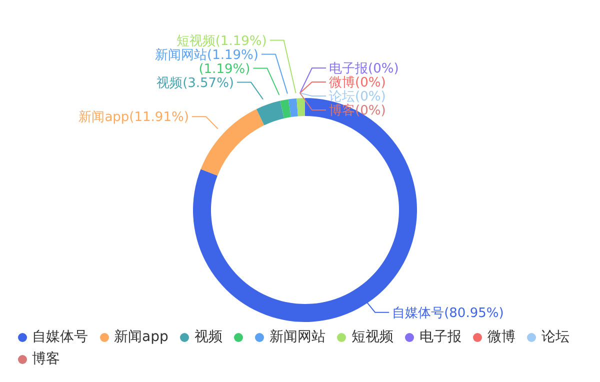 The width and height of the screenshot is (600, 382). I want to click on category-label: 新闻网站(1.19%), so click(206, 55).